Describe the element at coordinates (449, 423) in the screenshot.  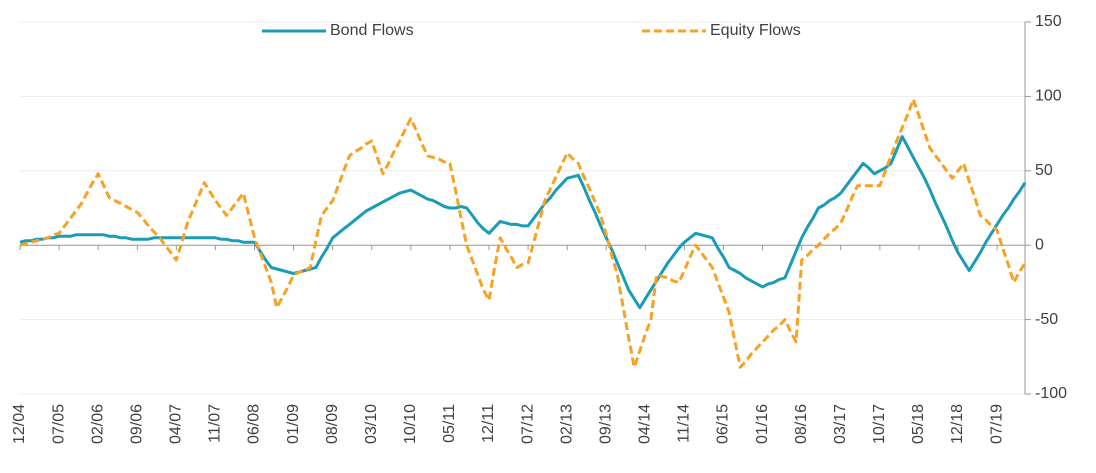
I see `x-tick-label: 05/11` at that location.